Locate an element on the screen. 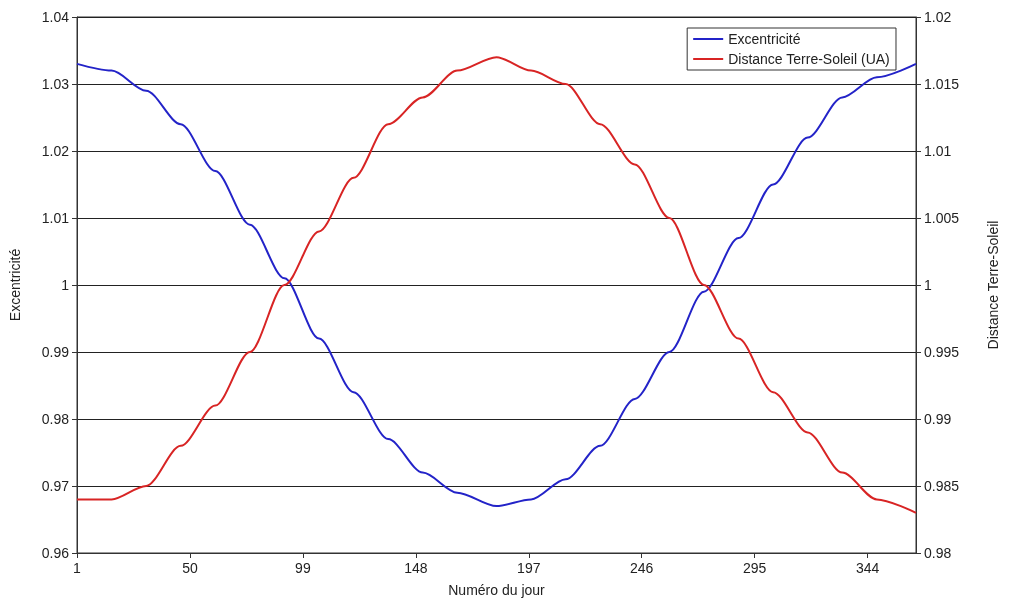 This screenshot has height=615, width=1016. x-tick-label: 295 is located at coordinates (754, 568).